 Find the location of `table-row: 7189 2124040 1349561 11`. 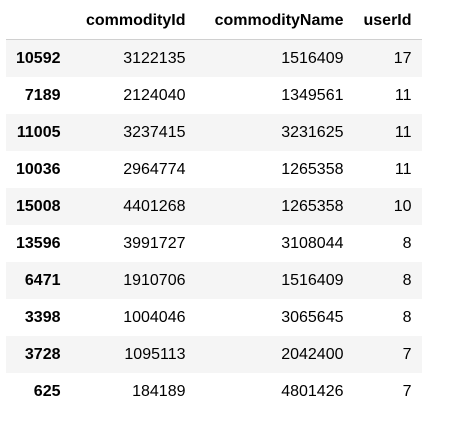

table-row: 7189 2124040 1349561 11 is located at coordinates (214, 95).